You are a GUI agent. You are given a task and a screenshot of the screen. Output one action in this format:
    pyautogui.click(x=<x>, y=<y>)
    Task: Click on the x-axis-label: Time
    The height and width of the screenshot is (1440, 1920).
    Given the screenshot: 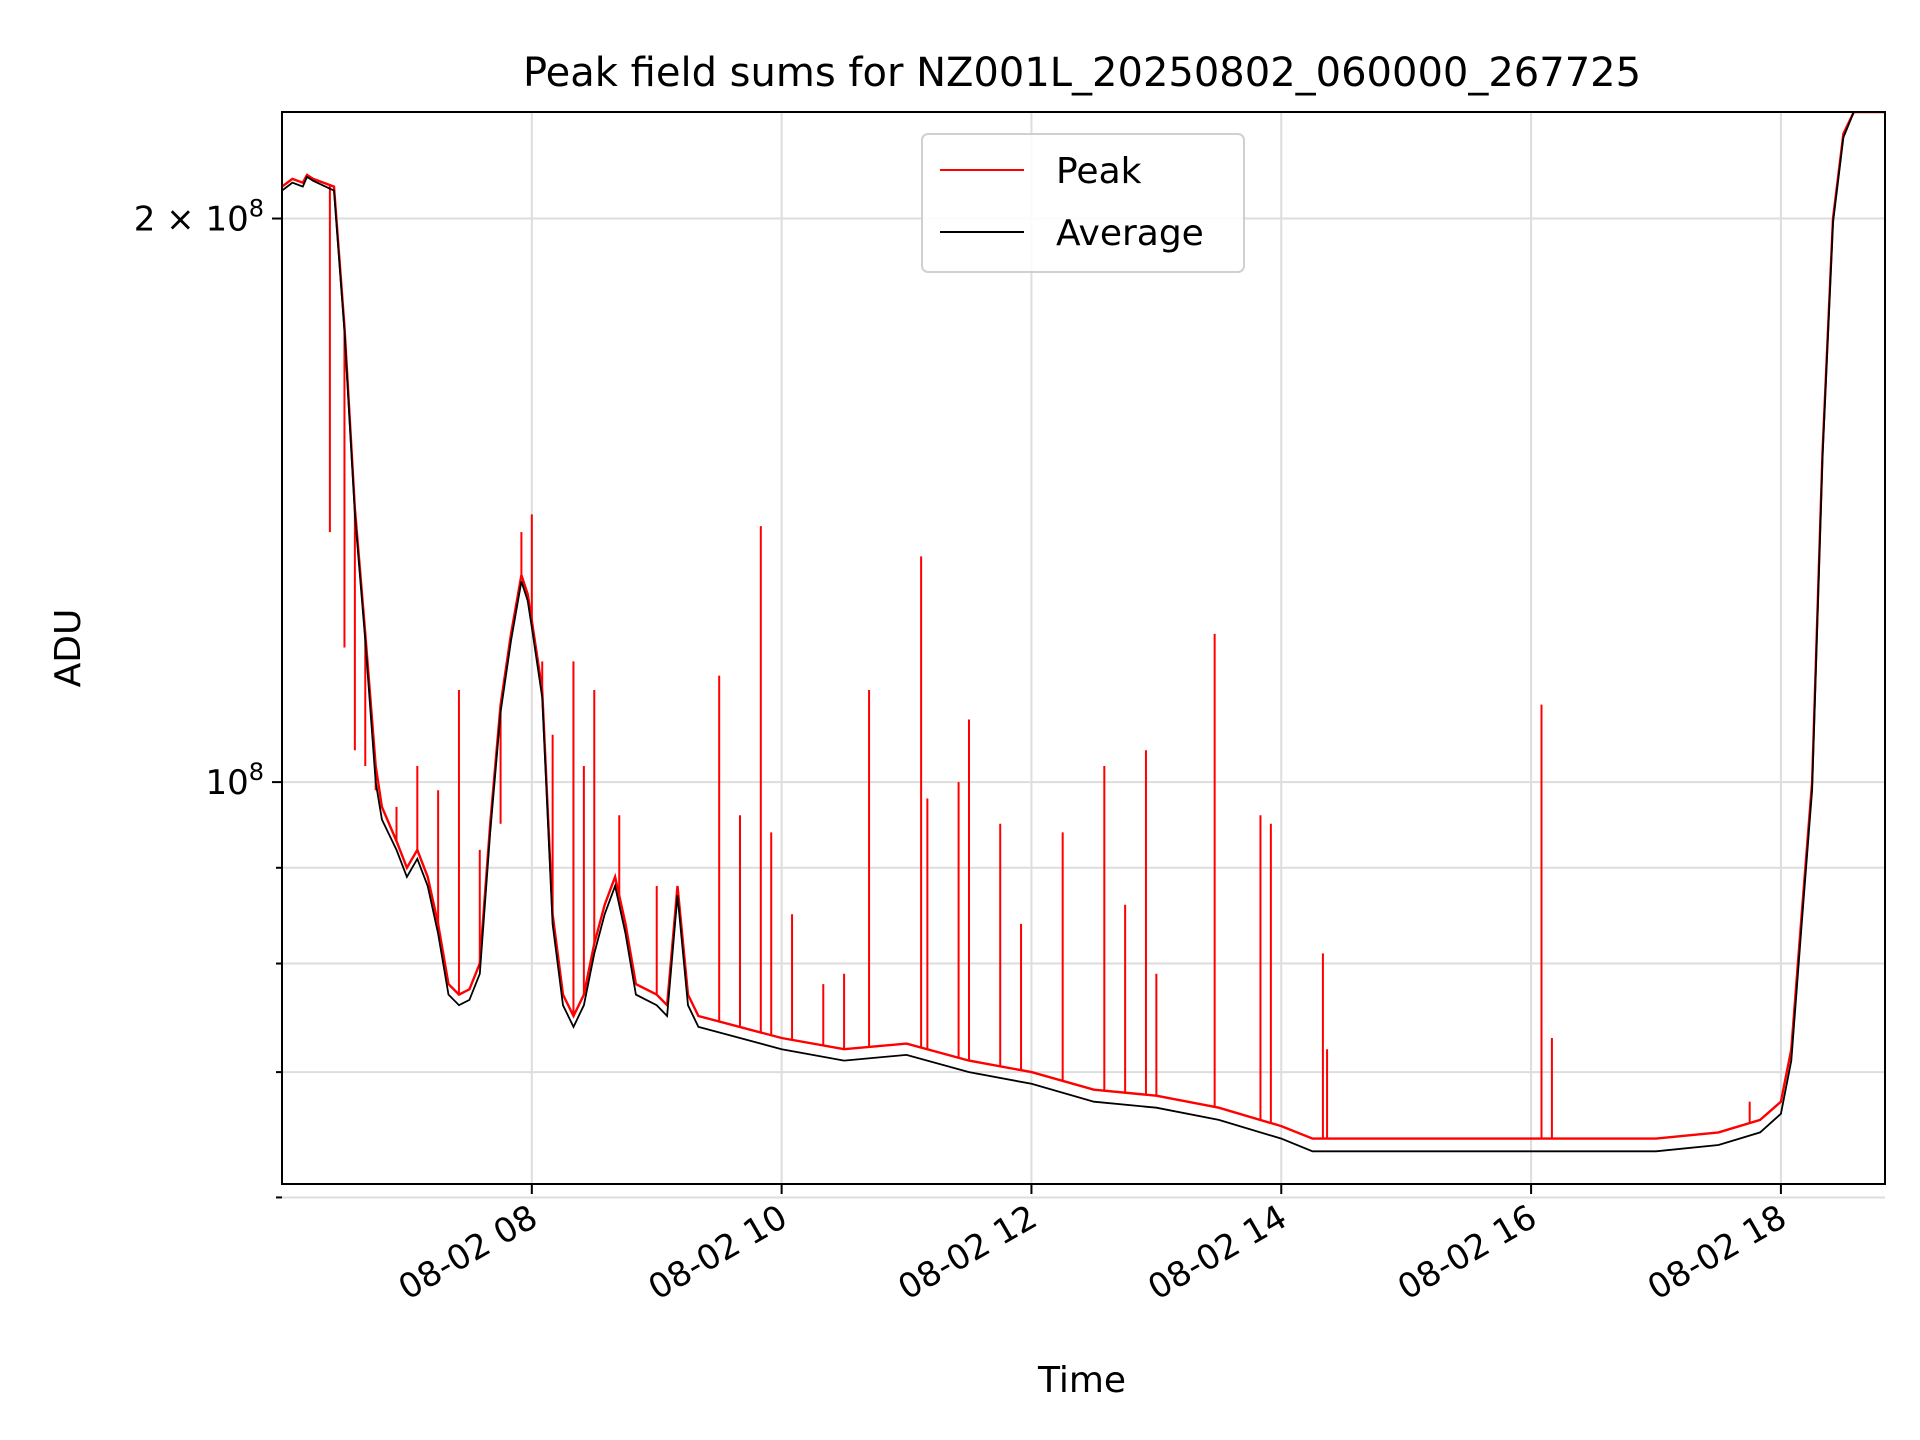 What is the action you would take?
    pyautogui.click(x=1081, y=1380)
    